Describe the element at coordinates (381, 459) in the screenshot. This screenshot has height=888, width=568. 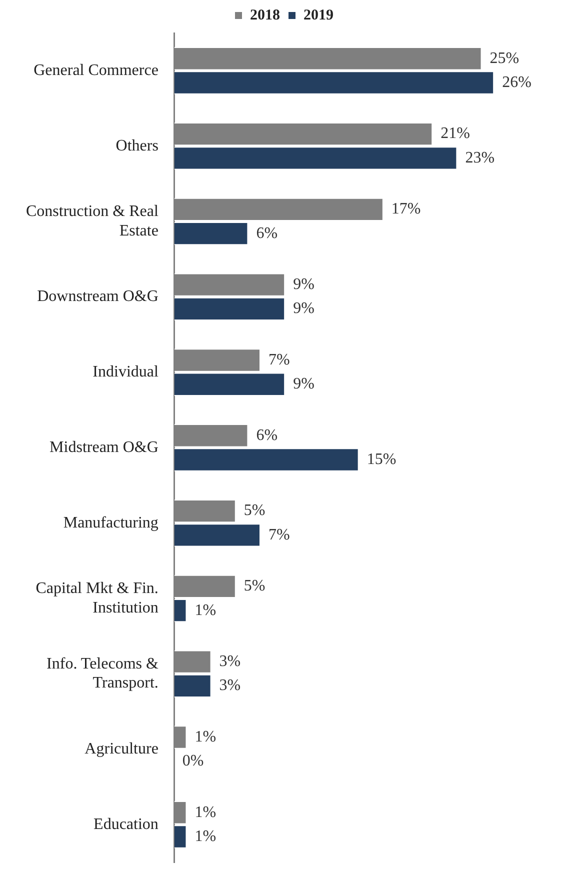
I see `data-label: 15%` at that location.